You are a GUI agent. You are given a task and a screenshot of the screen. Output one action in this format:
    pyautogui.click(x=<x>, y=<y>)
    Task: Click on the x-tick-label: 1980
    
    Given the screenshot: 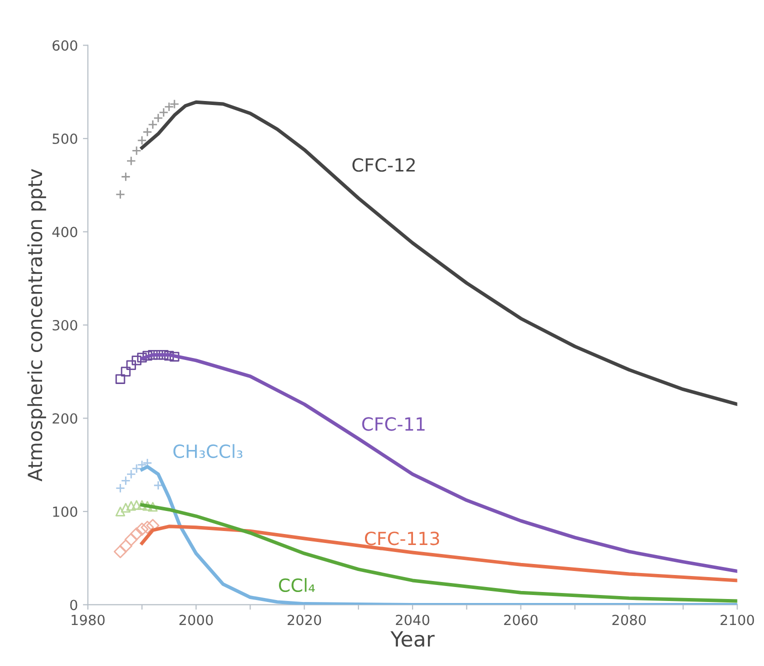 What is the action you would take?
    pyautogui.click(x=88, y=620)
    